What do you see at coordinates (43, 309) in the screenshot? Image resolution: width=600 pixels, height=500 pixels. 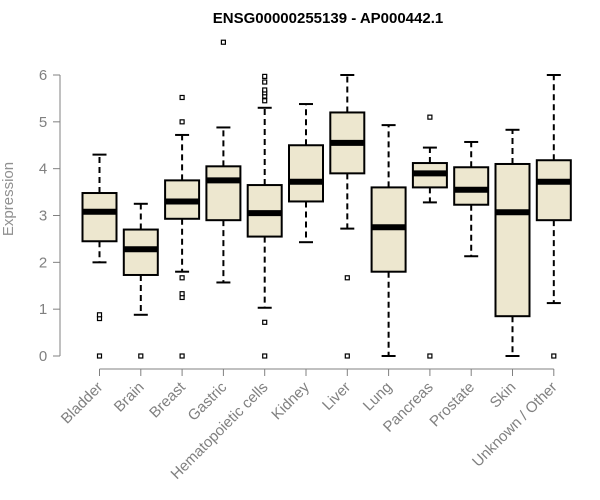 I see `y-tick-label: 1` at bounding box center [43, 309].